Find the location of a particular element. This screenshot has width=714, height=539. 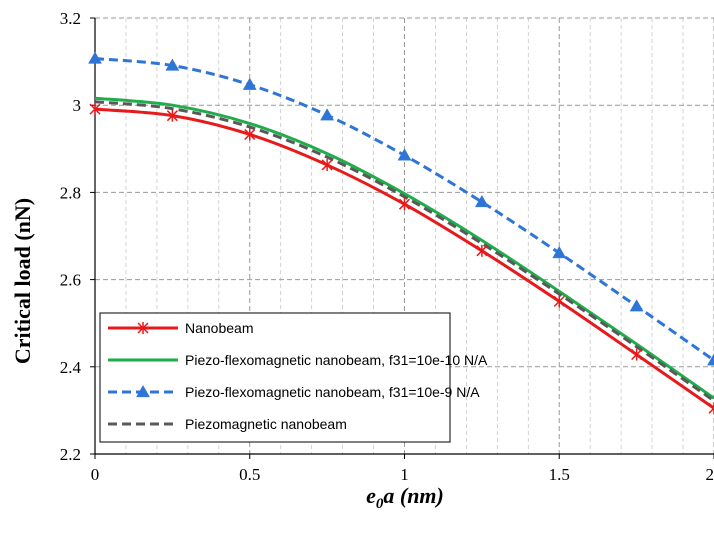

x-tick-label: 1 is located at coordinates (404, 474).